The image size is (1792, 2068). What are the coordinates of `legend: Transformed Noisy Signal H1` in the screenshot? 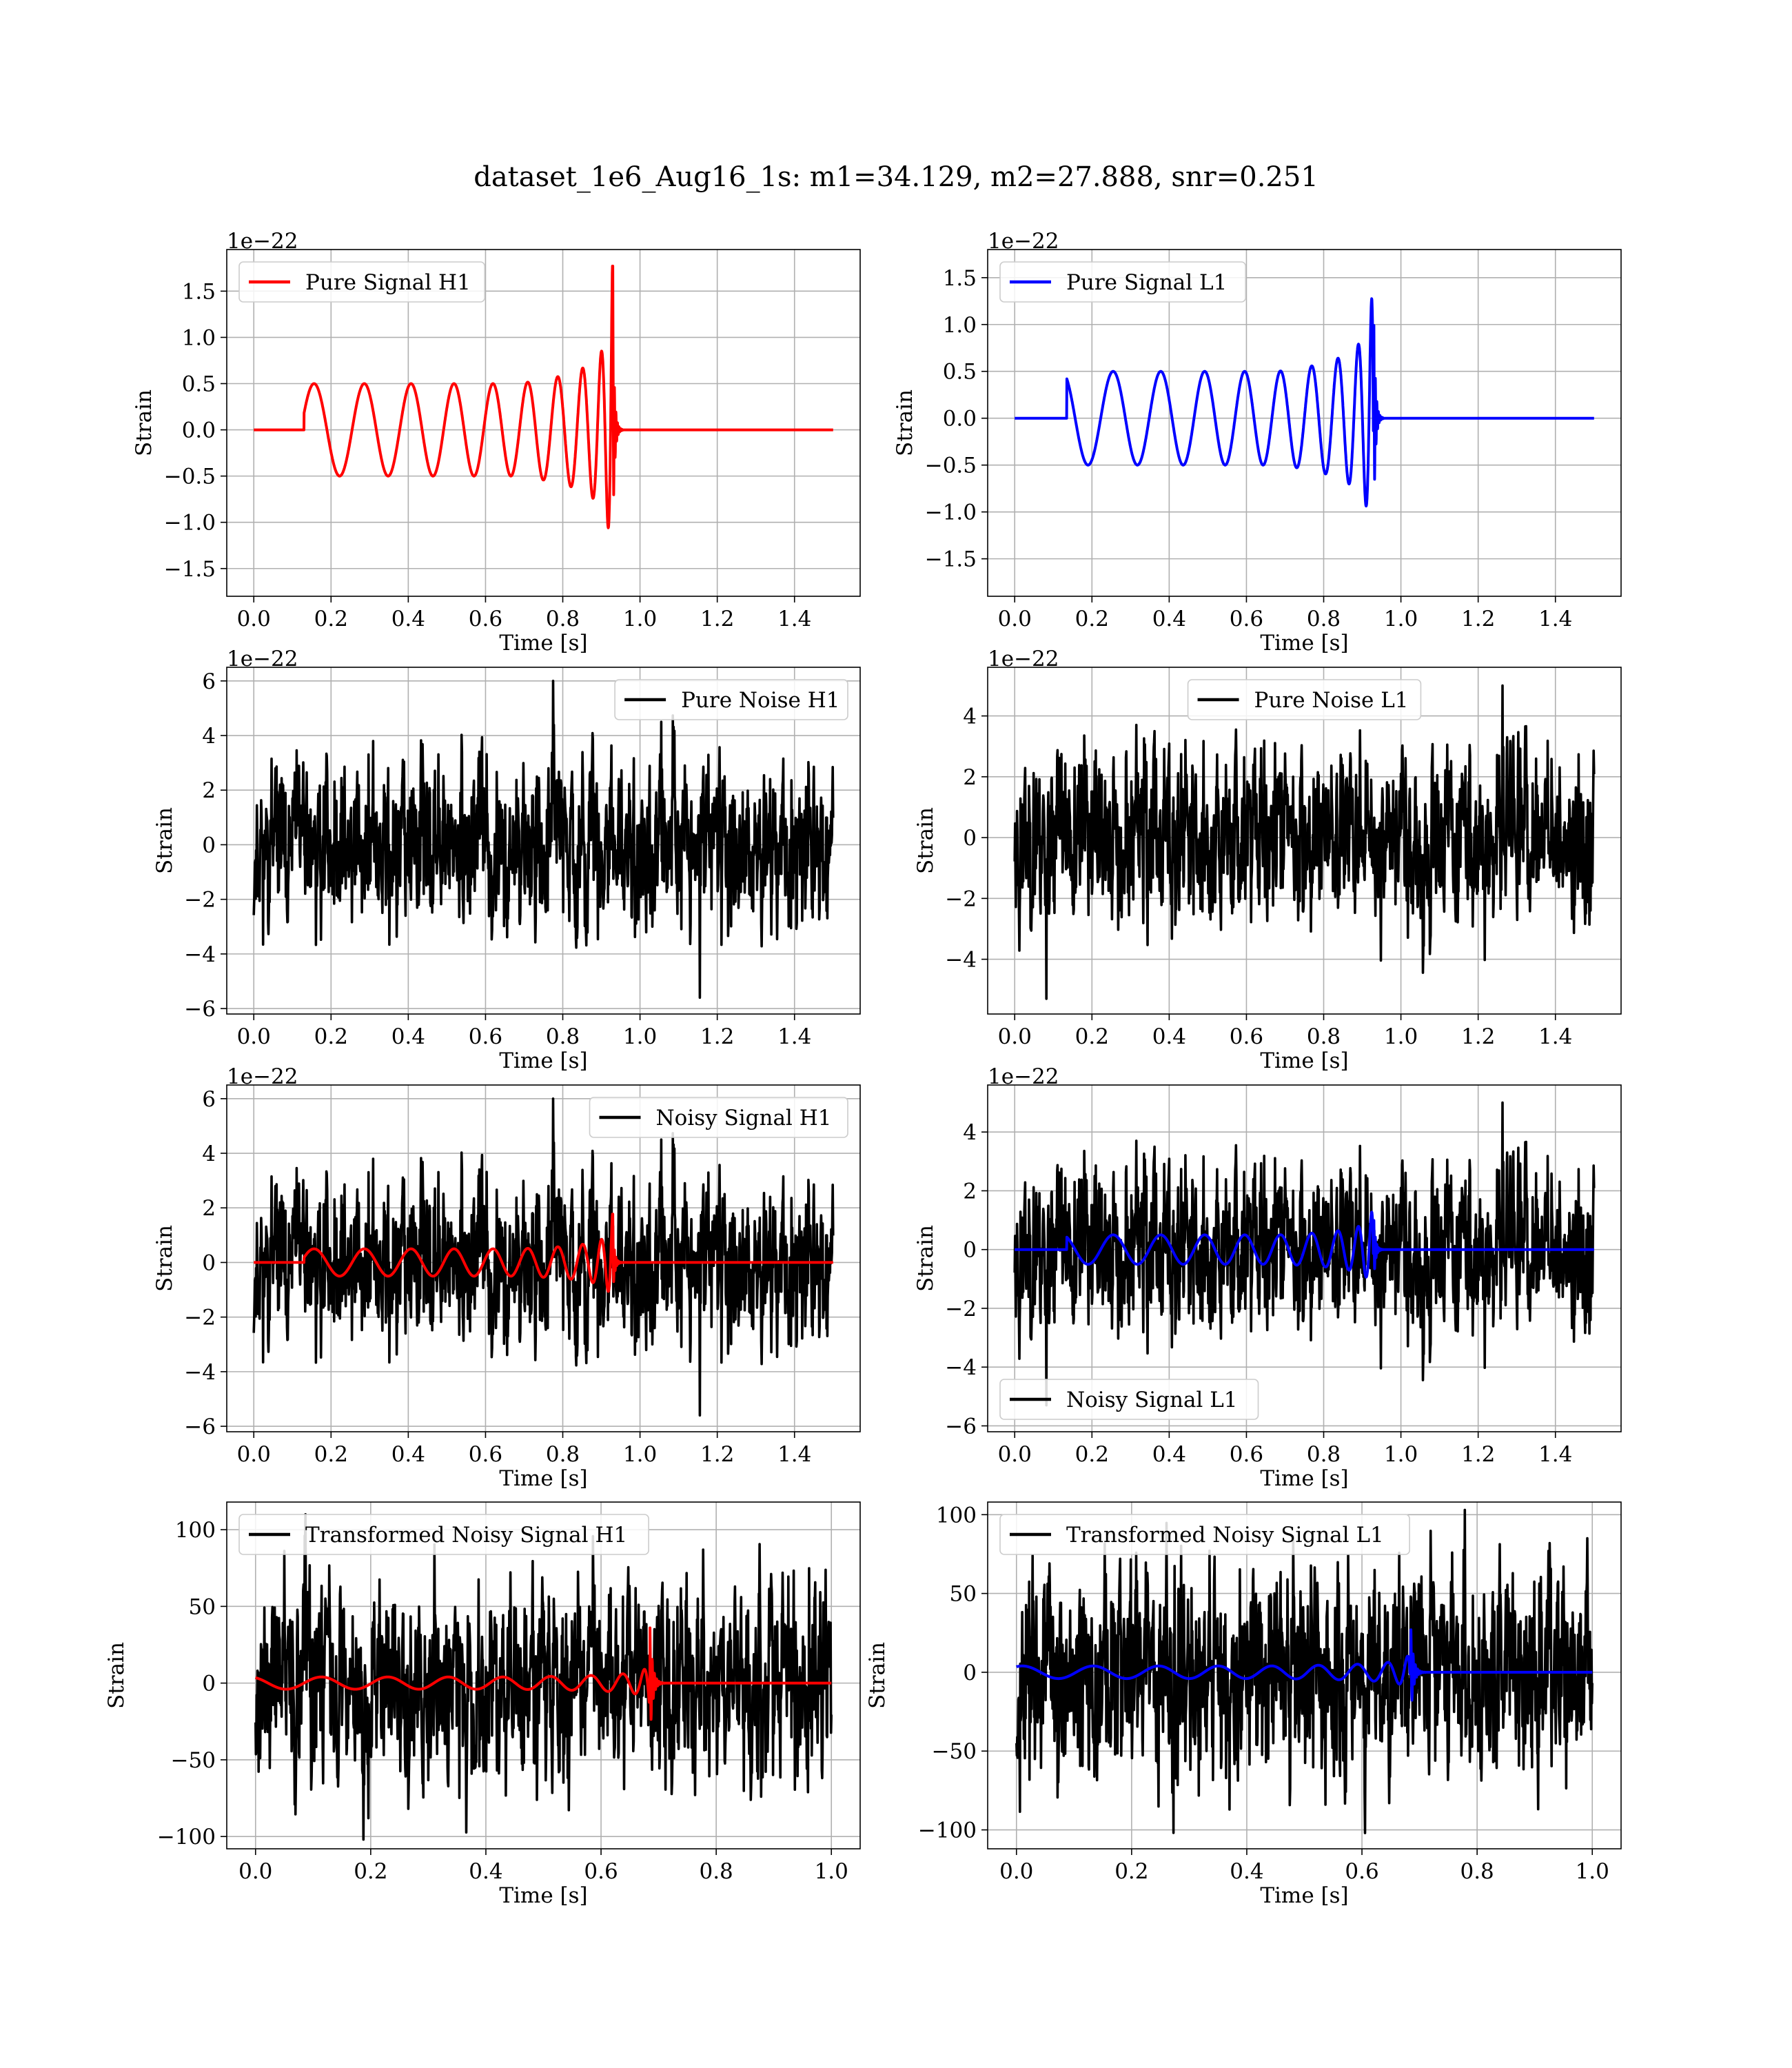 It's located at (444, 1534).